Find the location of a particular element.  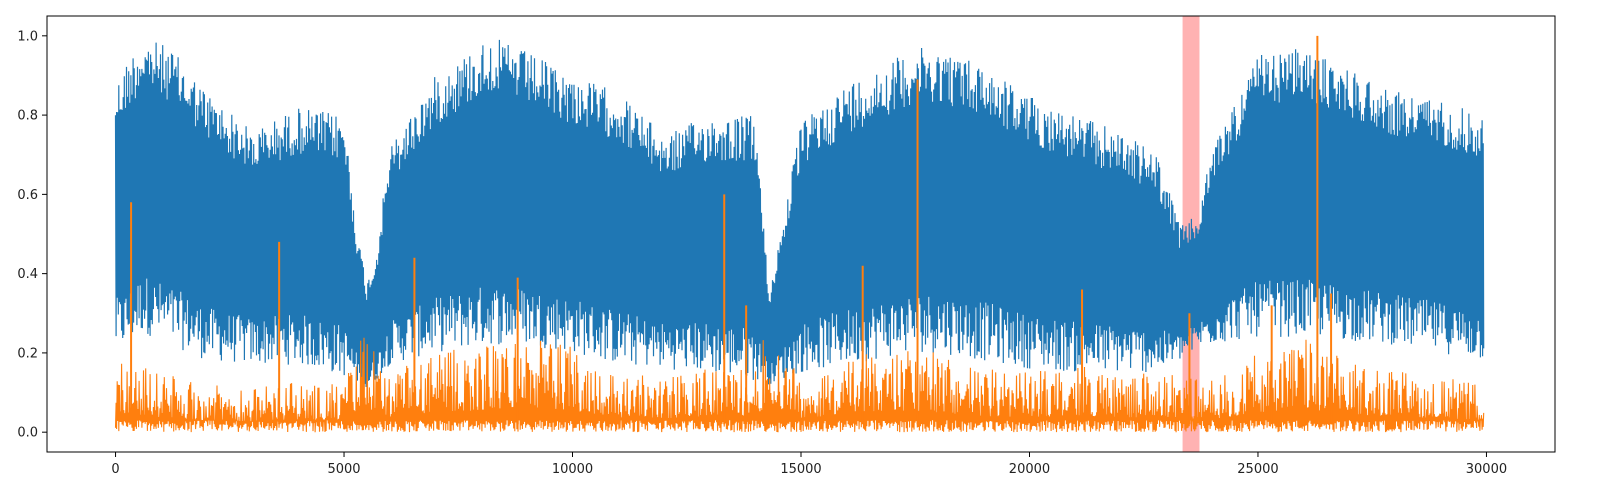

x-tick-label: 10000 is located at coordinates (572, 469).